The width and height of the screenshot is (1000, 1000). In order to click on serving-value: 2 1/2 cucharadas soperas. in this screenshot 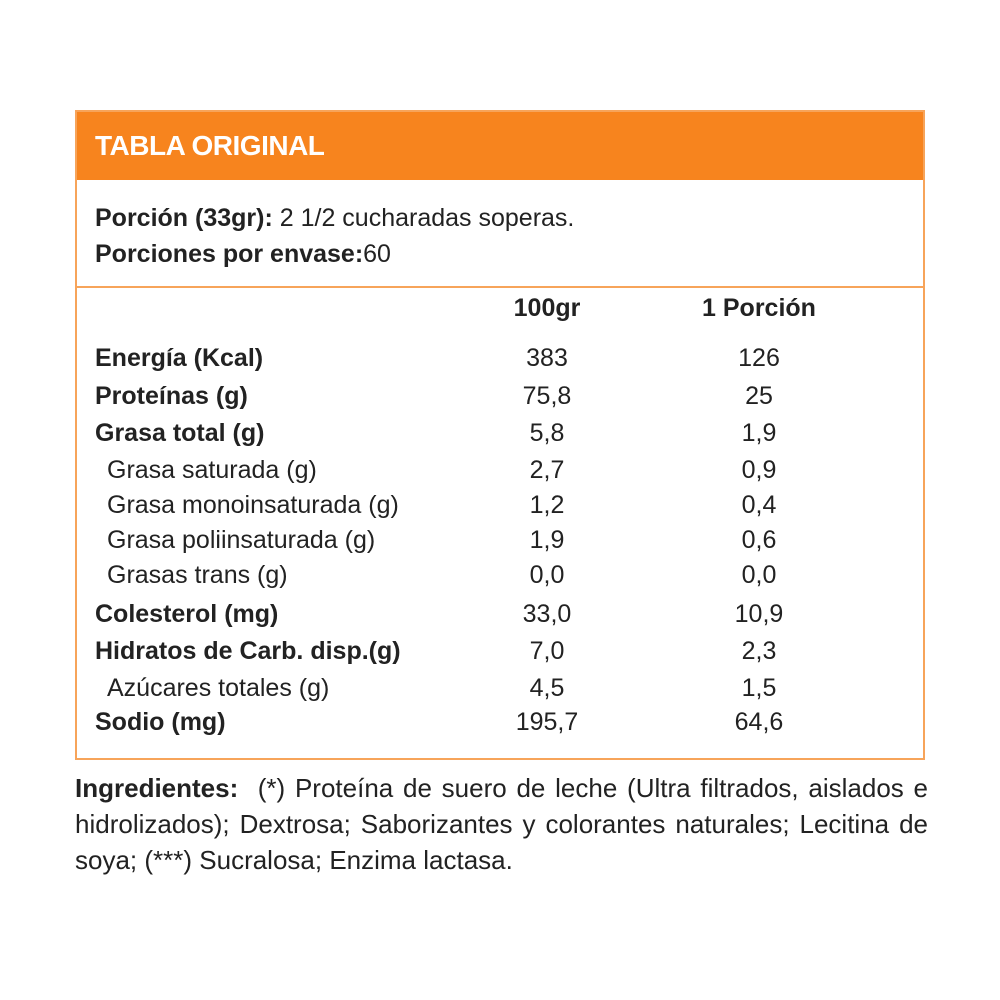, I will do `click(427, 218)`.